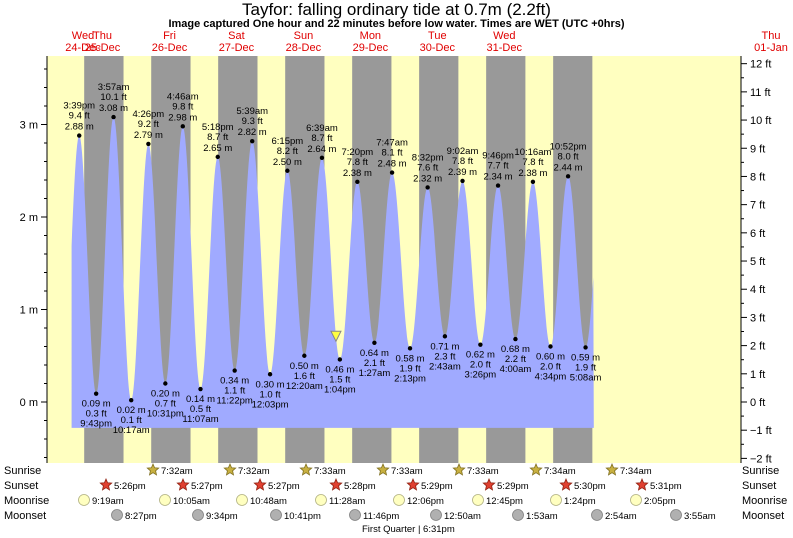 The height and width of the screenshot is (538, 793). I want to click on moonset-time: 3:55am, so click(700, 516).